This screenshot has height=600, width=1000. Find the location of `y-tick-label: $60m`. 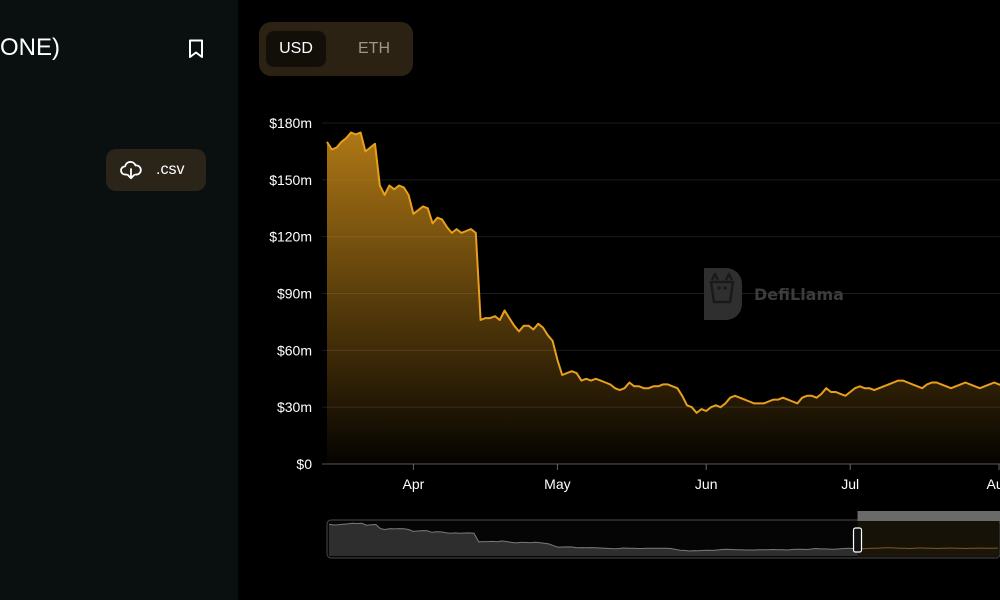

y-tick-label: $60m is located at coordinates (294, 350).